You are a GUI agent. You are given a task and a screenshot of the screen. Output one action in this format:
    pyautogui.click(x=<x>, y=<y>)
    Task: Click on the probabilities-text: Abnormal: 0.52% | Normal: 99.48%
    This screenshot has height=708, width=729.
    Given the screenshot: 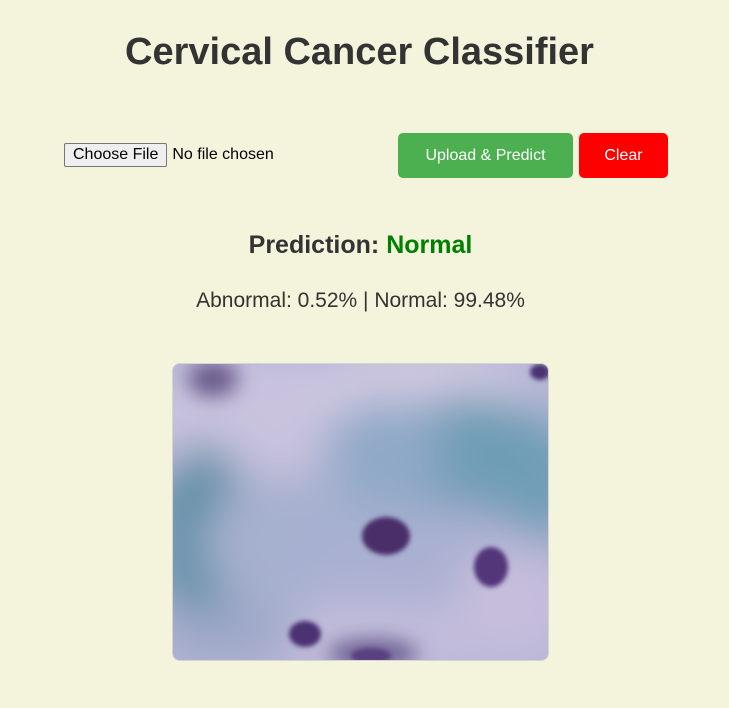 What is the action you would take?
    pyautogui.click(x=360, y=300)
    